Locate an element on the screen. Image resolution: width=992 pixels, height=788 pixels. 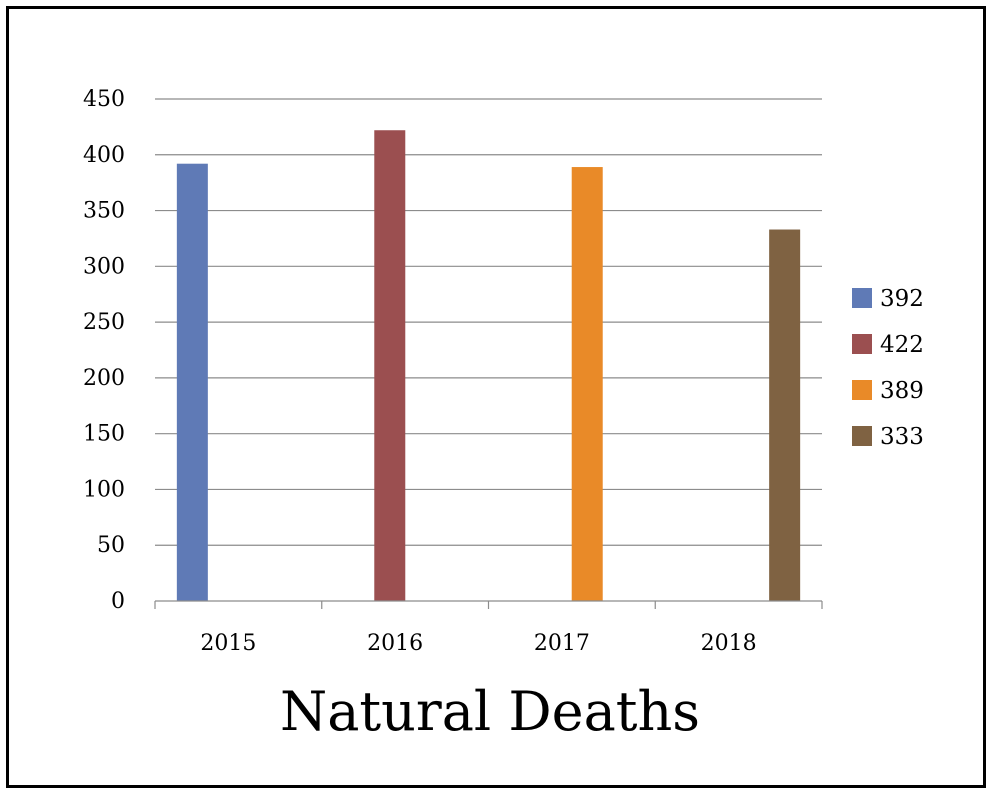
y-tick-label-150: 150 is located at coordinates (104, 434).